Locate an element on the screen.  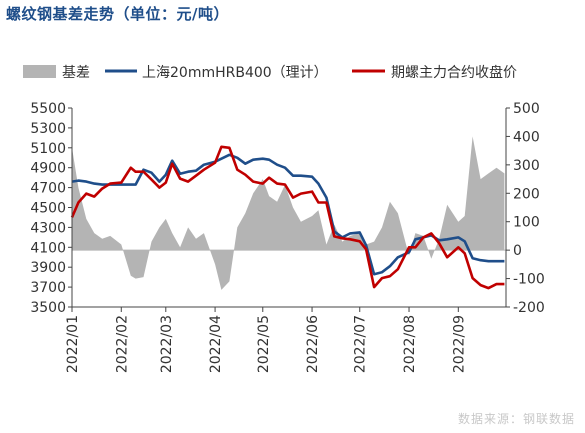
x-tick-label: 2022/08 is located at coordinates (410, 344).